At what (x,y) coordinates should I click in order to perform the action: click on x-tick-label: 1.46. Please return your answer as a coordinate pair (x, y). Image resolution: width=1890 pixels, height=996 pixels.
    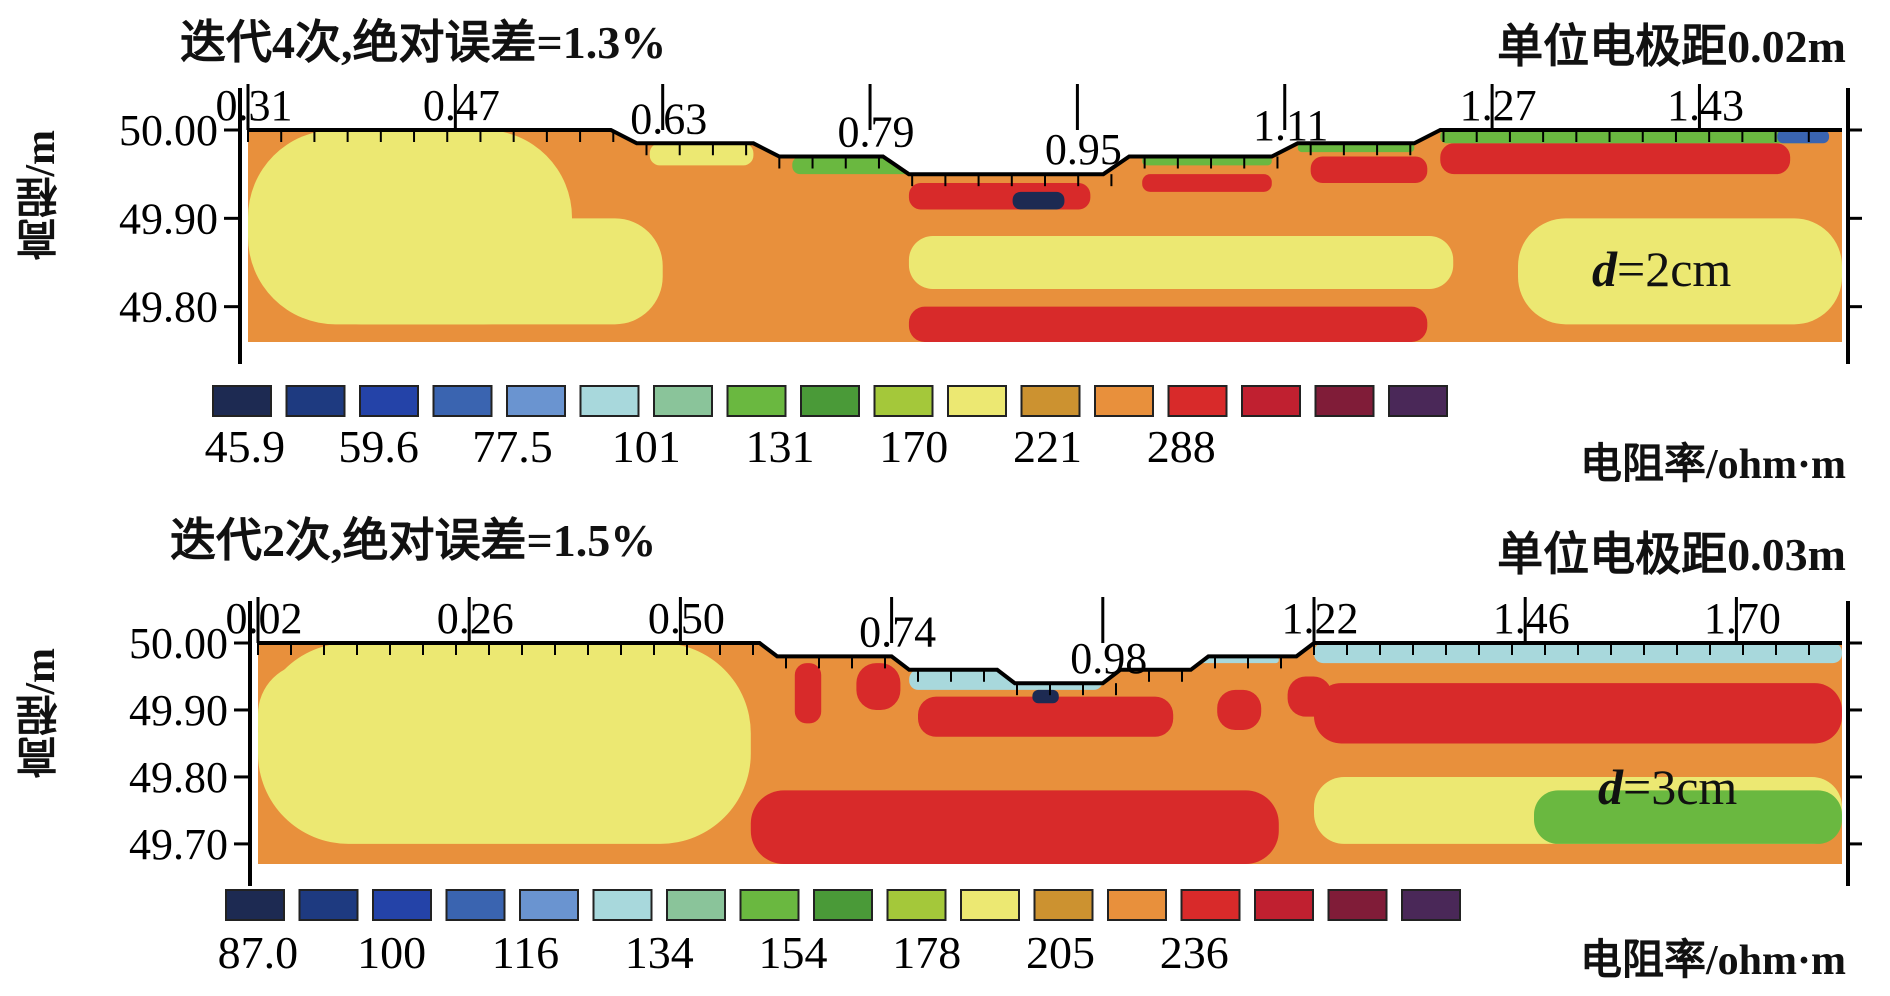
    Looking at the image, I should click on (1531, 618).